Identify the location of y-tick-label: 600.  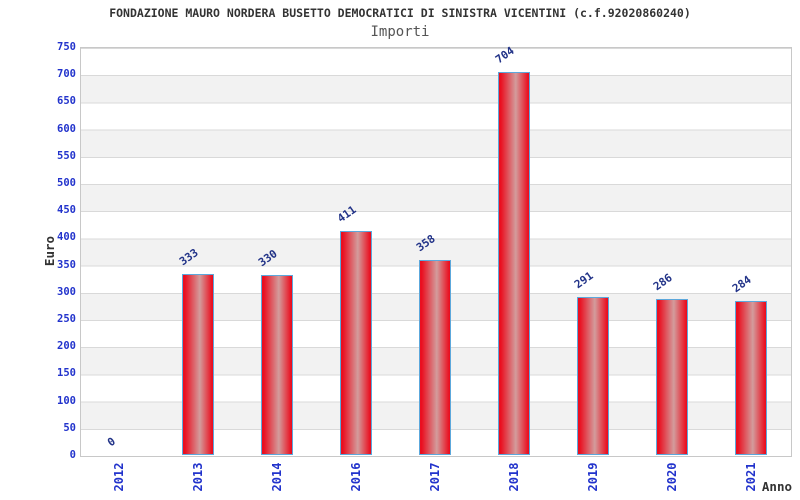
(66, 128).